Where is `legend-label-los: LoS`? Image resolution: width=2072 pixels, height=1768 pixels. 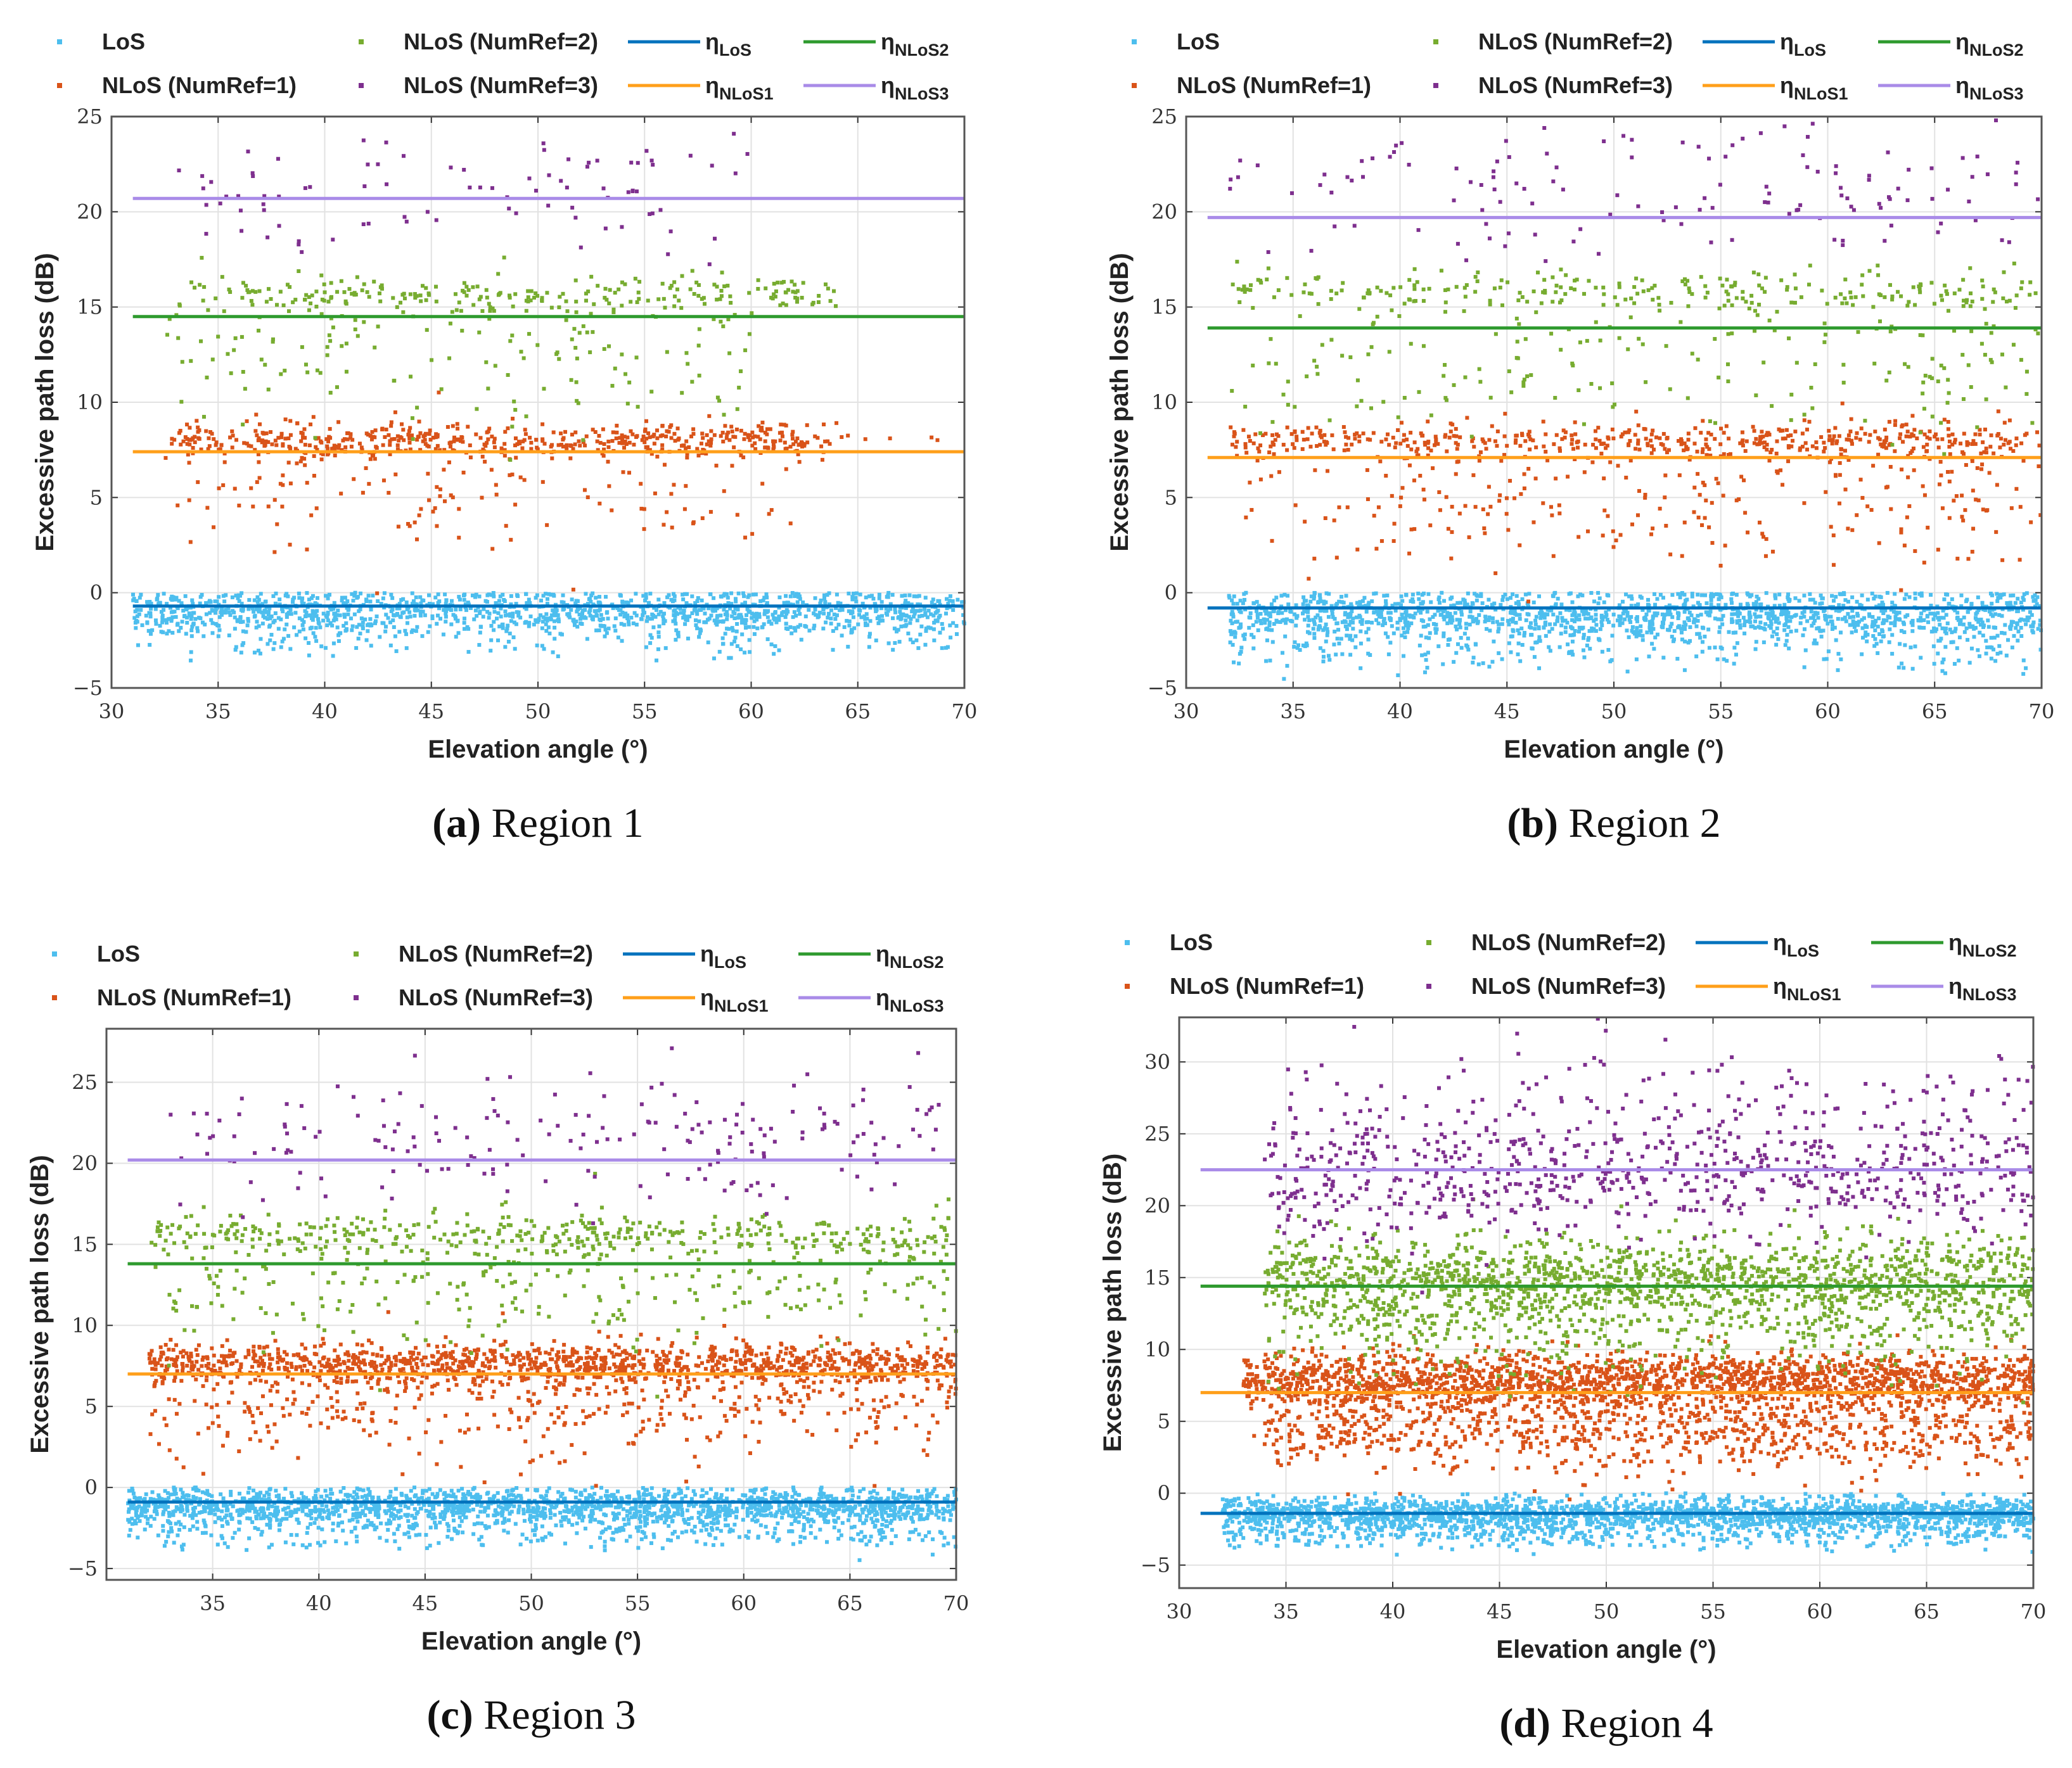 legend-label-los: LoS is located at coordinates (123, 42).